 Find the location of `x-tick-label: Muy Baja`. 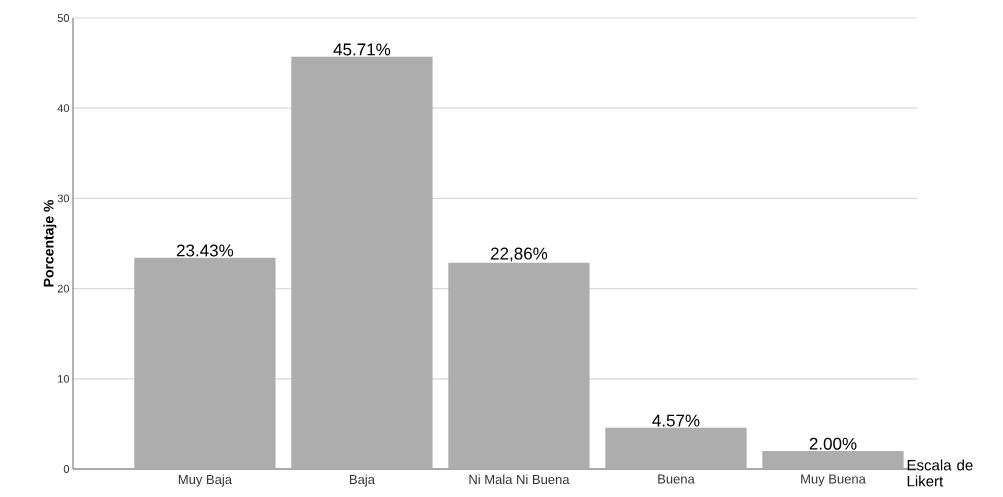

x-tick-label: Muy Baja is located at coordinates (205, 480).